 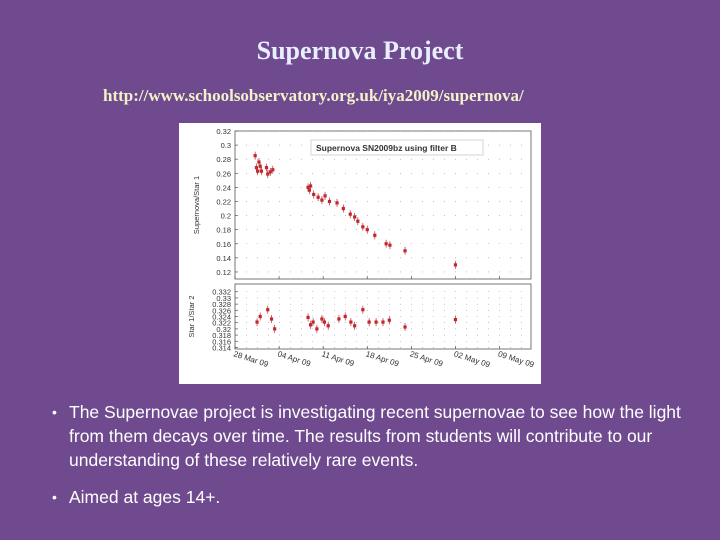 I want to click on x-tick-label: 28 Mar 09, so click(x=251, y=359).